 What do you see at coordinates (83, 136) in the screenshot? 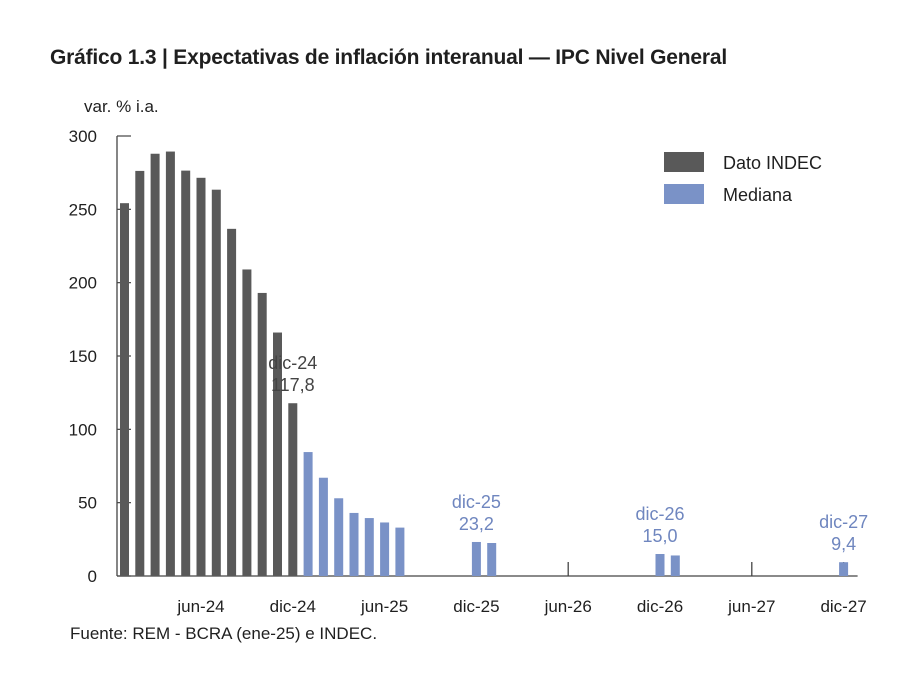
I see `y-tick-label: 300` at bounding box center [83, 136].